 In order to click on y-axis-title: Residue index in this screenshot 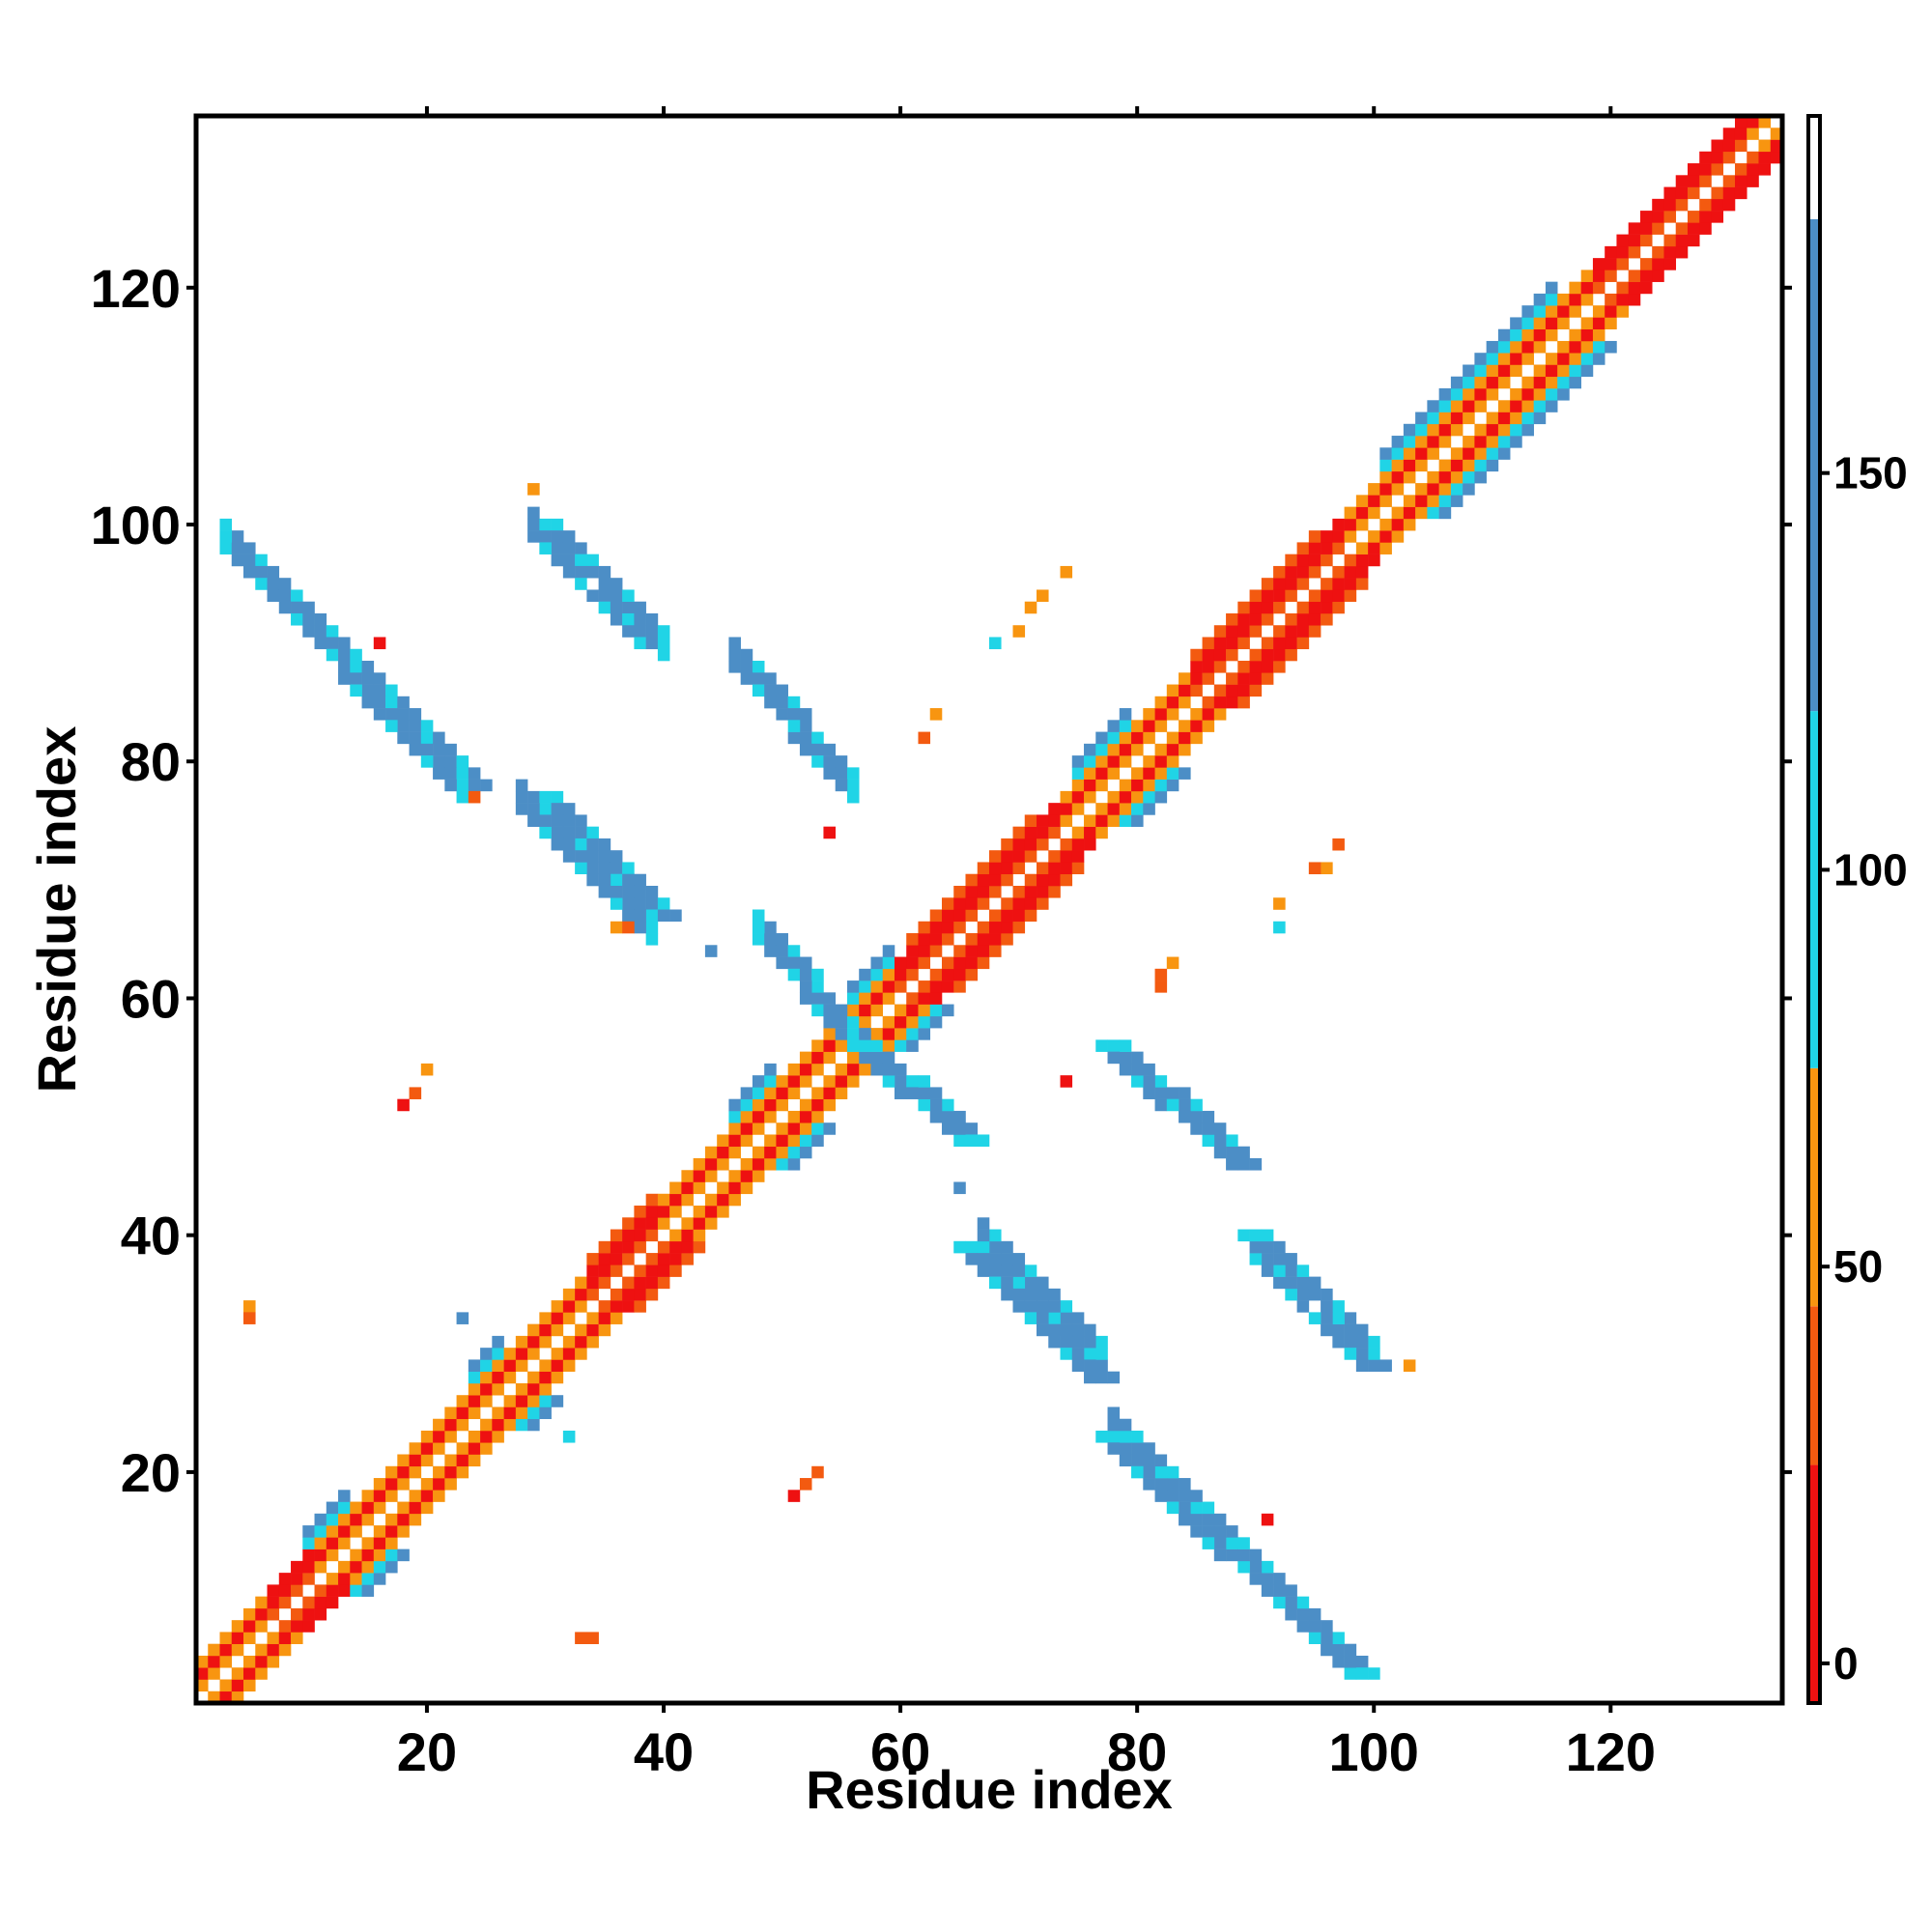, I will do `click(56, 910)`.